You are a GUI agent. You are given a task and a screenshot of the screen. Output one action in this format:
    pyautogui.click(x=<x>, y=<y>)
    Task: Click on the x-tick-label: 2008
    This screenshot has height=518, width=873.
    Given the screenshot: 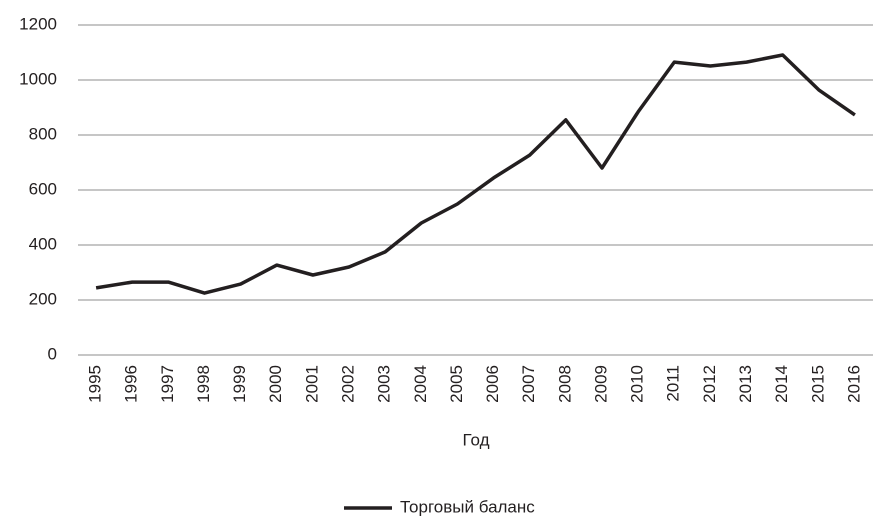 What is the action you would take?
    pyautogui.click(x=564, y=384)
    